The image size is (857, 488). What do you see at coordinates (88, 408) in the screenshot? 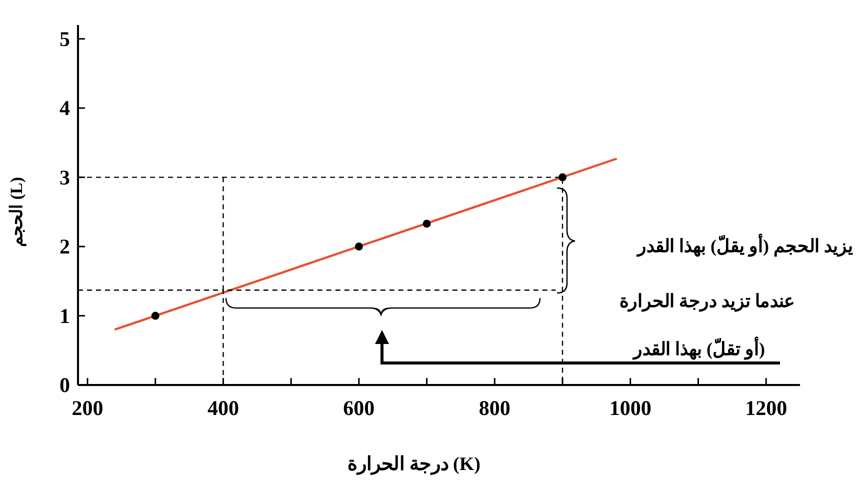
I see `x-tick-label: 200` at bounding box center [88, 408].